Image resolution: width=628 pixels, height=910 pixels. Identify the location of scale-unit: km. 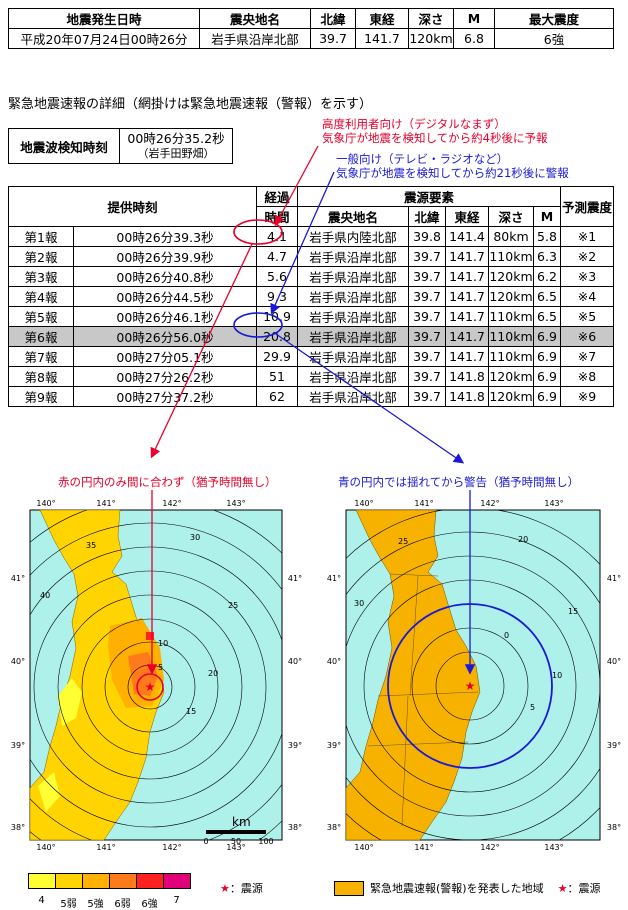
(241, 822).